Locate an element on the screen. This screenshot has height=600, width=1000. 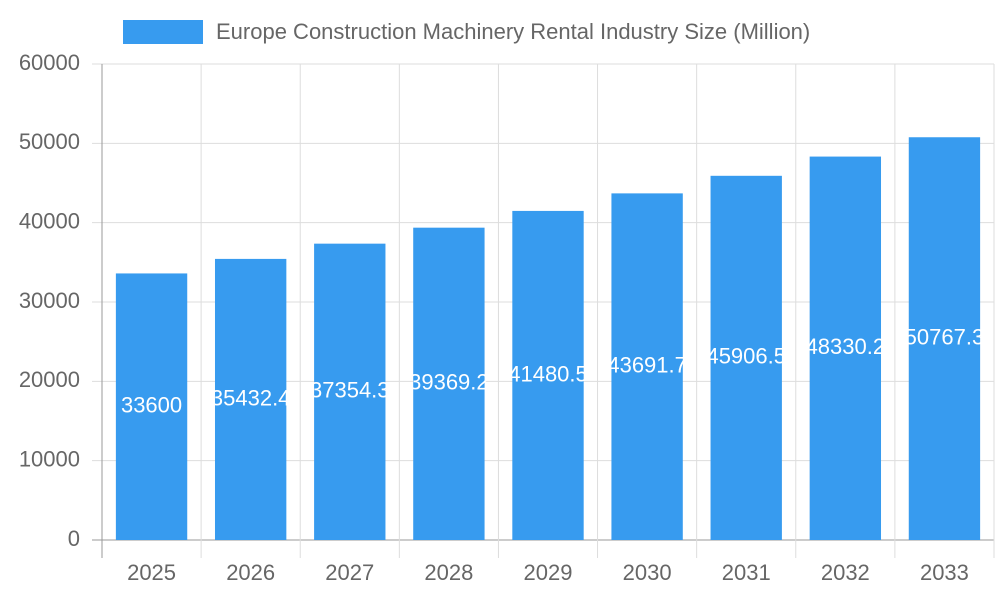
y-tick-label: 20000 is located at coordinates (49, 379).